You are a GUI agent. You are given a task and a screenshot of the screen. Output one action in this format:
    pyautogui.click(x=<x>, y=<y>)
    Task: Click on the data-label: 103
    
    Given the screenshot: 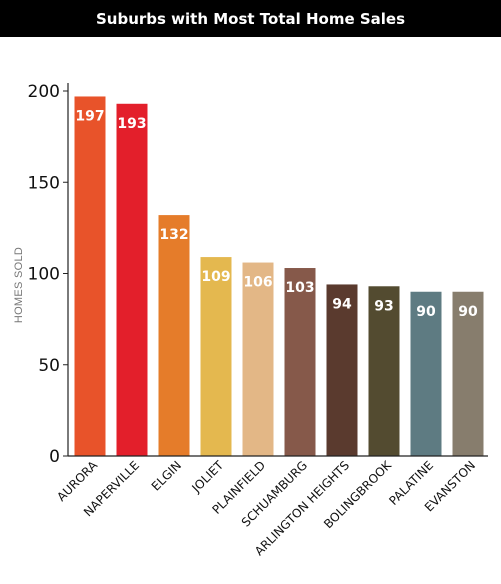 What is the action you would take?
    pyautogui.click(x=299, y=288)
    